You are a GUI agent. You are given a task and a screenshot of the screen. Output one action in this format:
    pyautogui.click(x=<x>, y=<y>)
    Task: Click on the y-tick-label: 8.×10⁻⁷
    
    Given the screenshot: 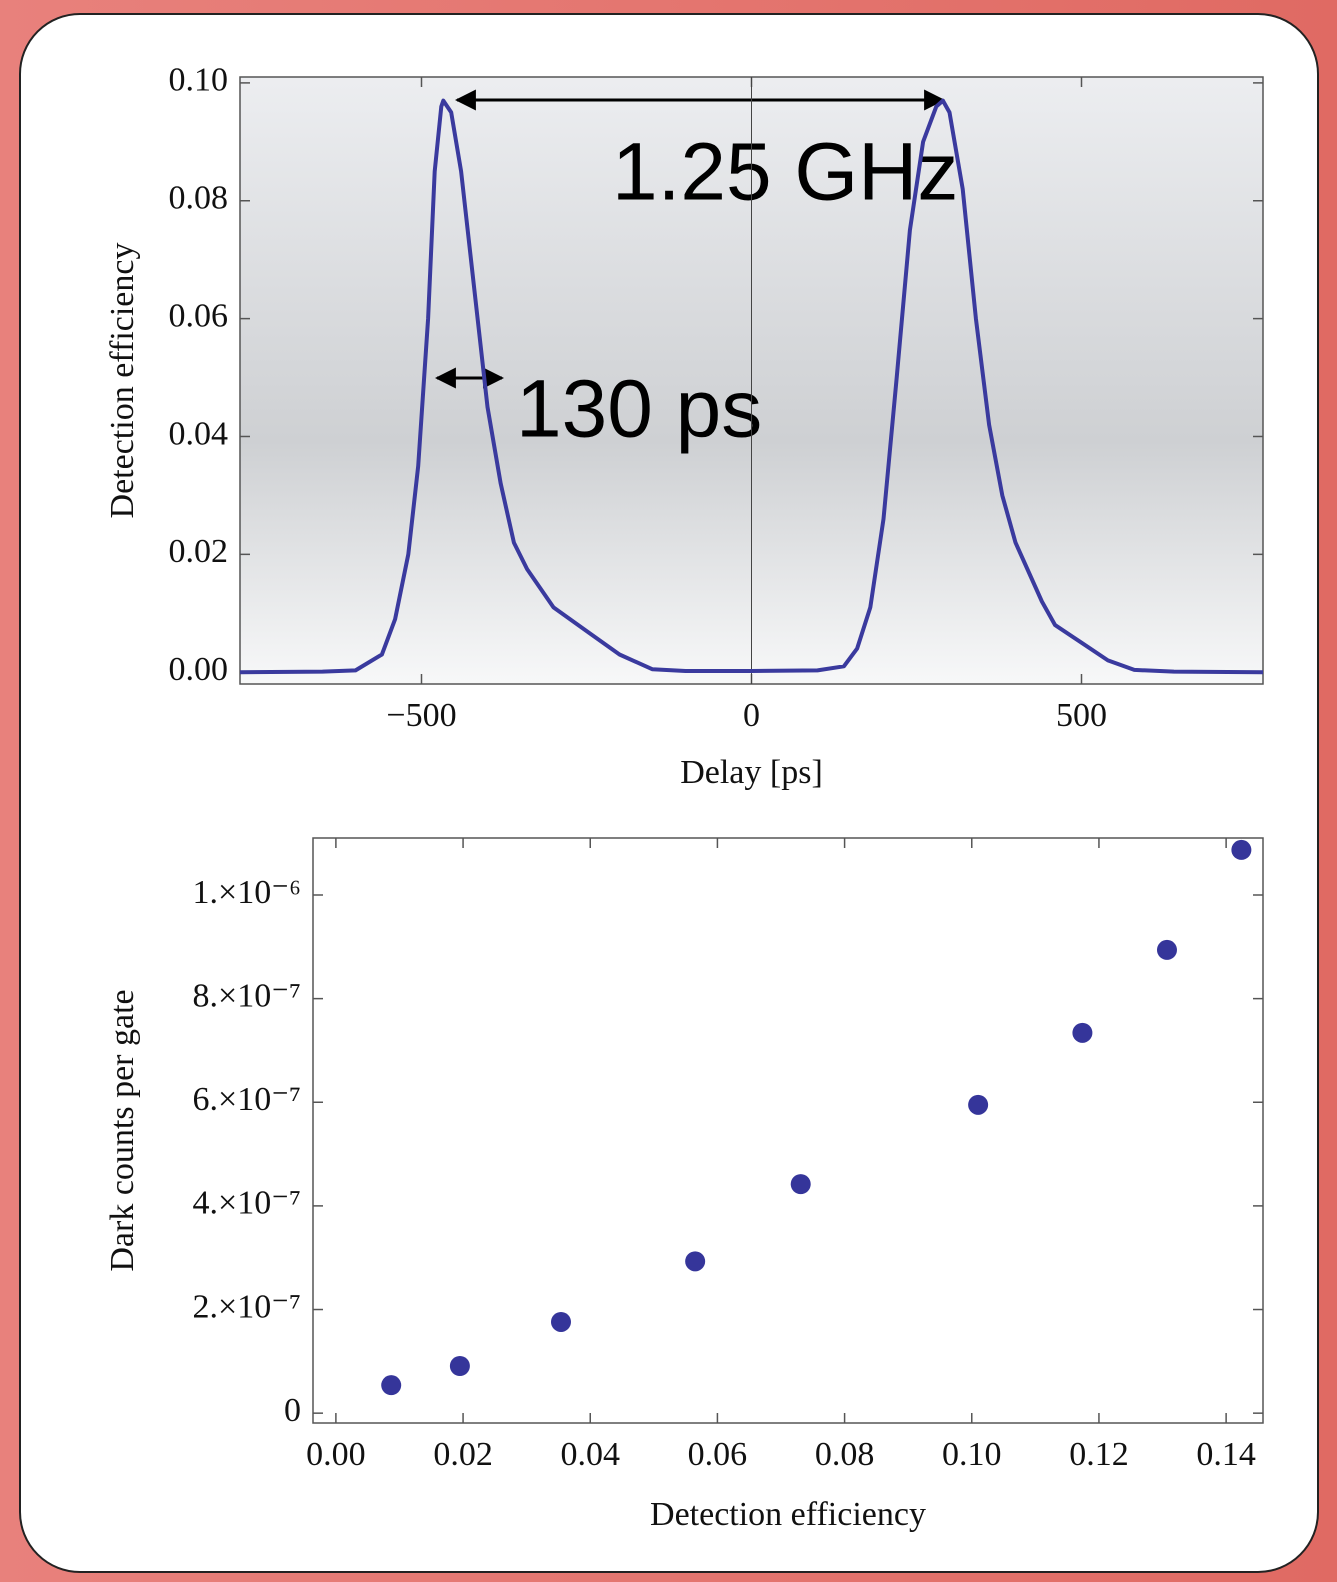 What is the action you would take?
    pyautogui.click(x=247, y=995)
    